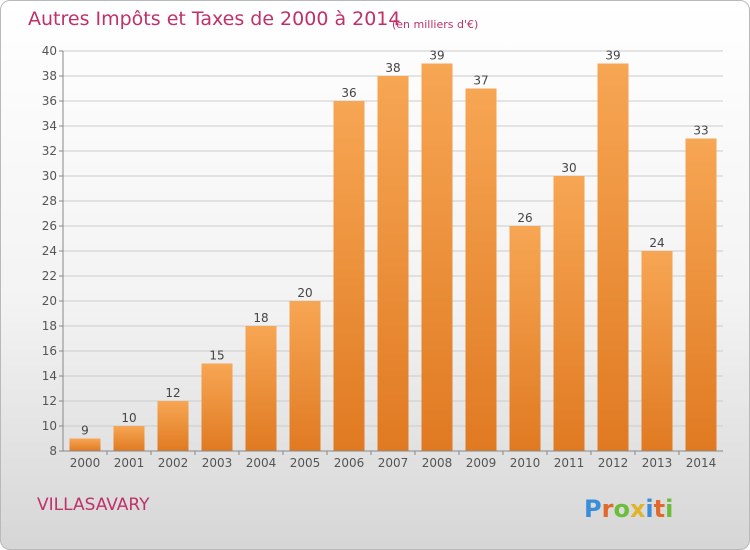  Describe the element at coordinates (85, 463) in the screenshot. I see `x-tick-label-2000: 2000` at that location.